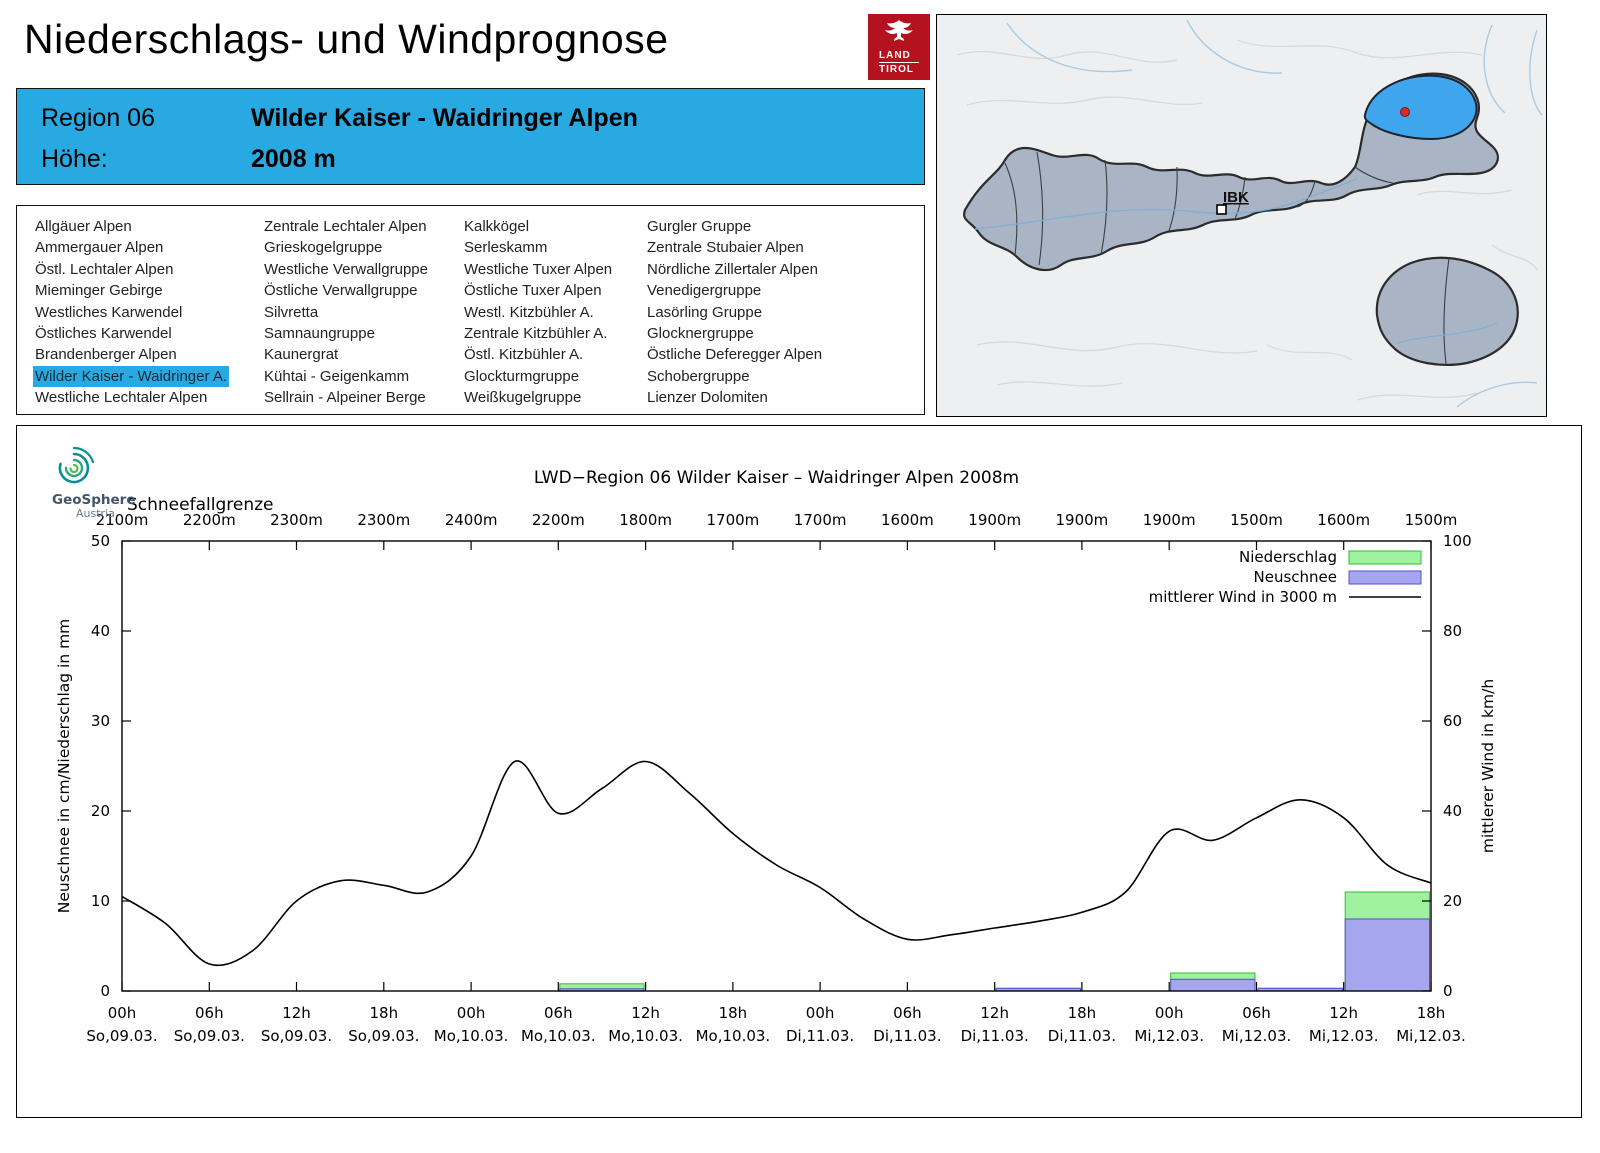 This screenshot has width=1600, height=1153. I want to click on region-item: Wilder Kaiser - Waidringer A., so click(131, 376).